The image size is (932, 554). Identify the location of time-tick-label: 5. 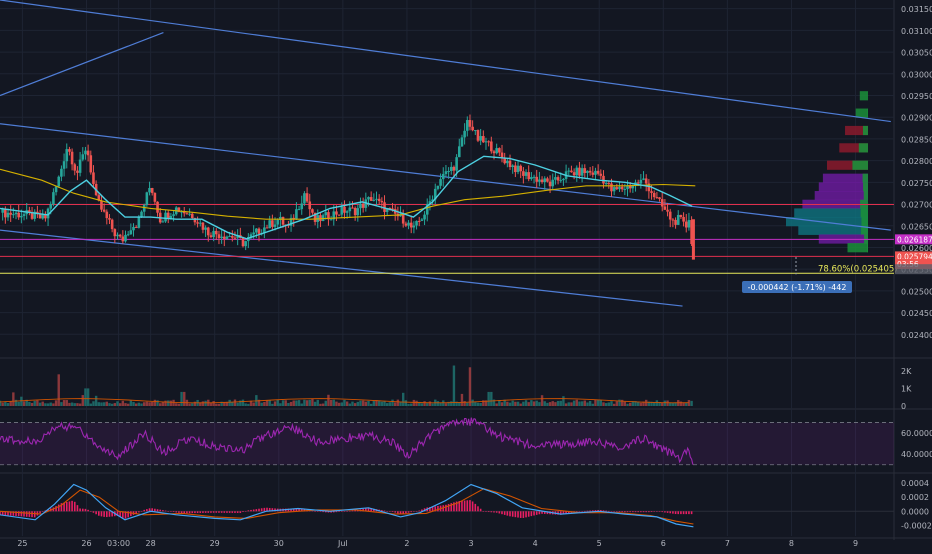
(599, 543).